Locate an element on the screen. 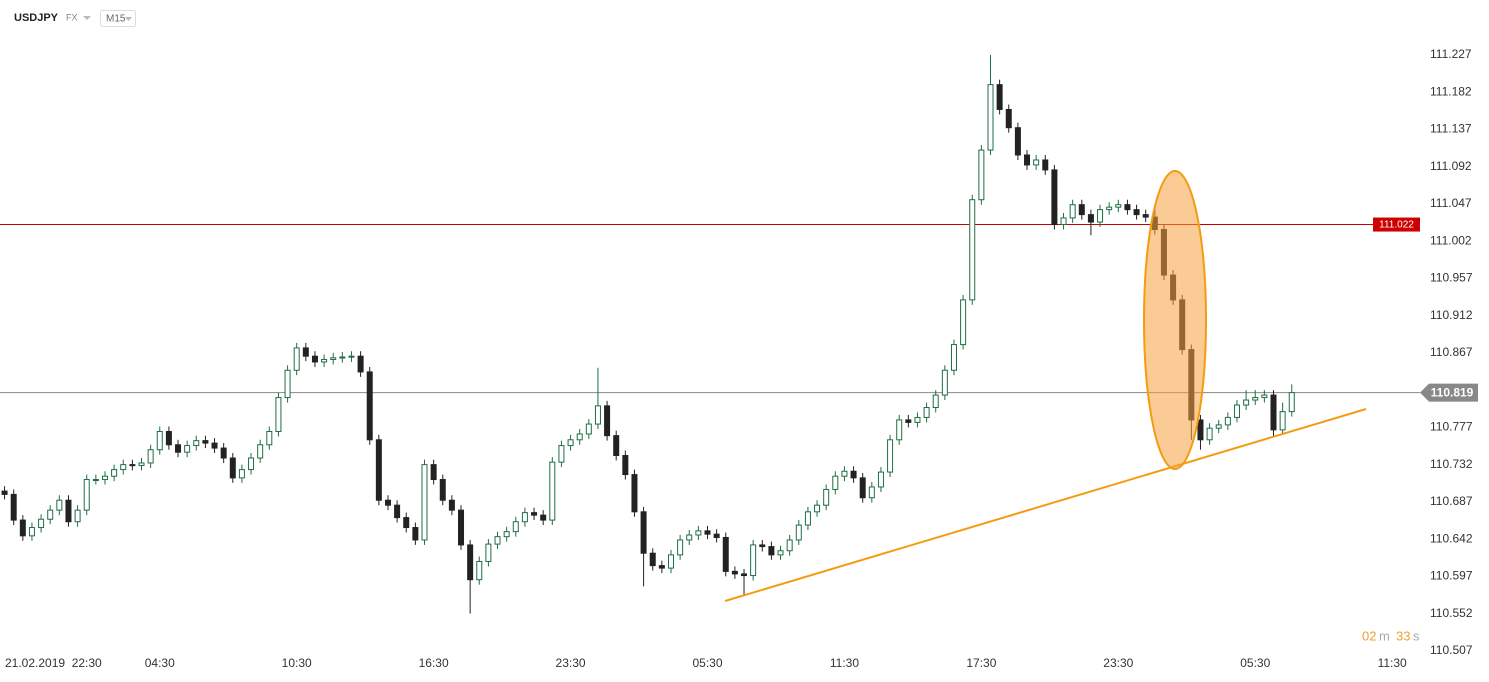 The height and width of the screenshot is (682, 1489). dropdown-arrow is located at coordinates (87, 18).